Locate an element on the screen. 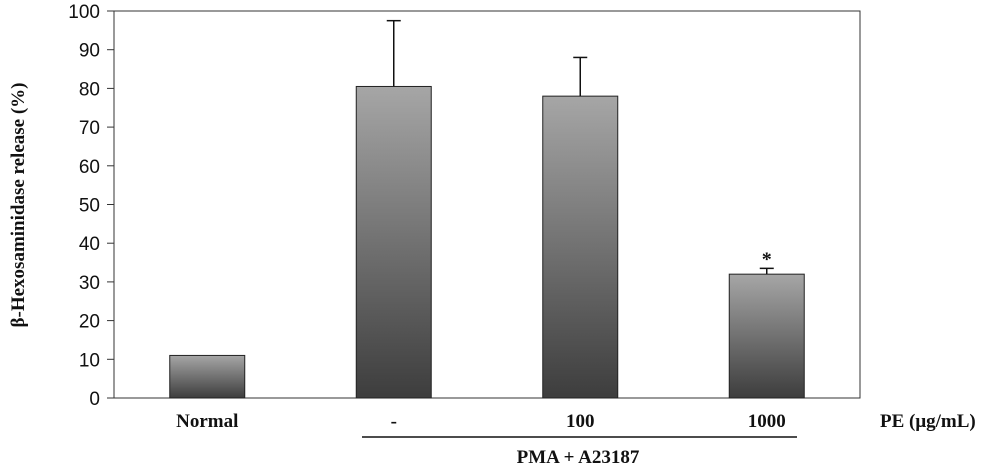 The image size is (1000, 467). y-tick-label: 80 is located at coordinates (89, 89).